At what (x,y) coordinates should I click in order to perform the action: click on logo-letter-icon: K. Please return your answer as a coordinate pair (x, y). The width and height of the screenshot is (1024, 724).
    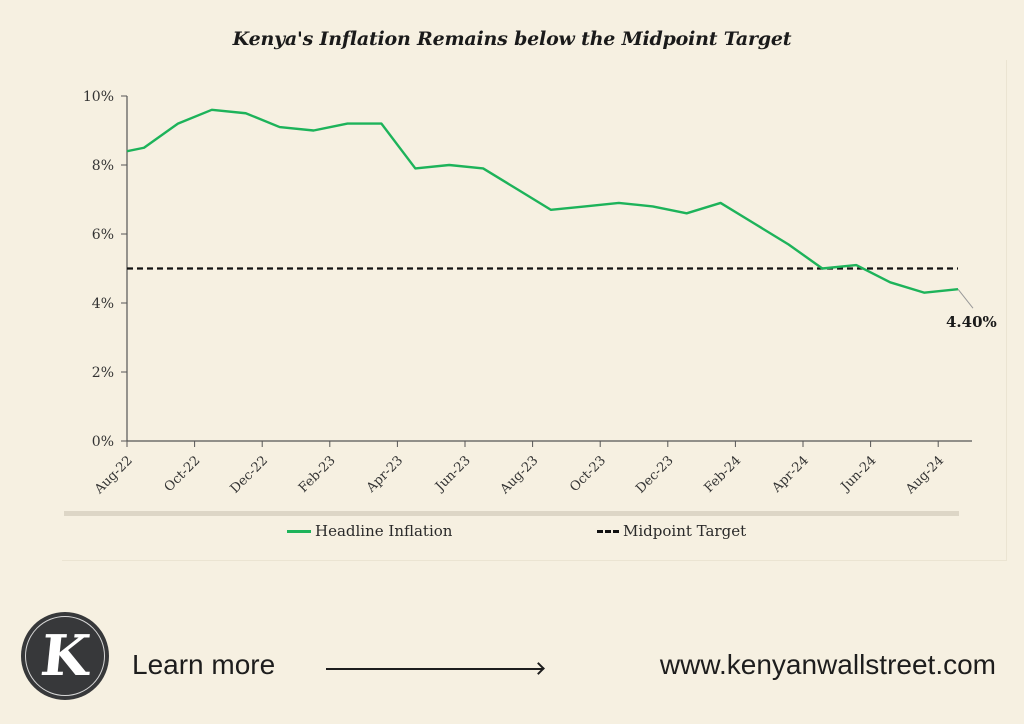
    Looking at the image, I should click on (65, 656).